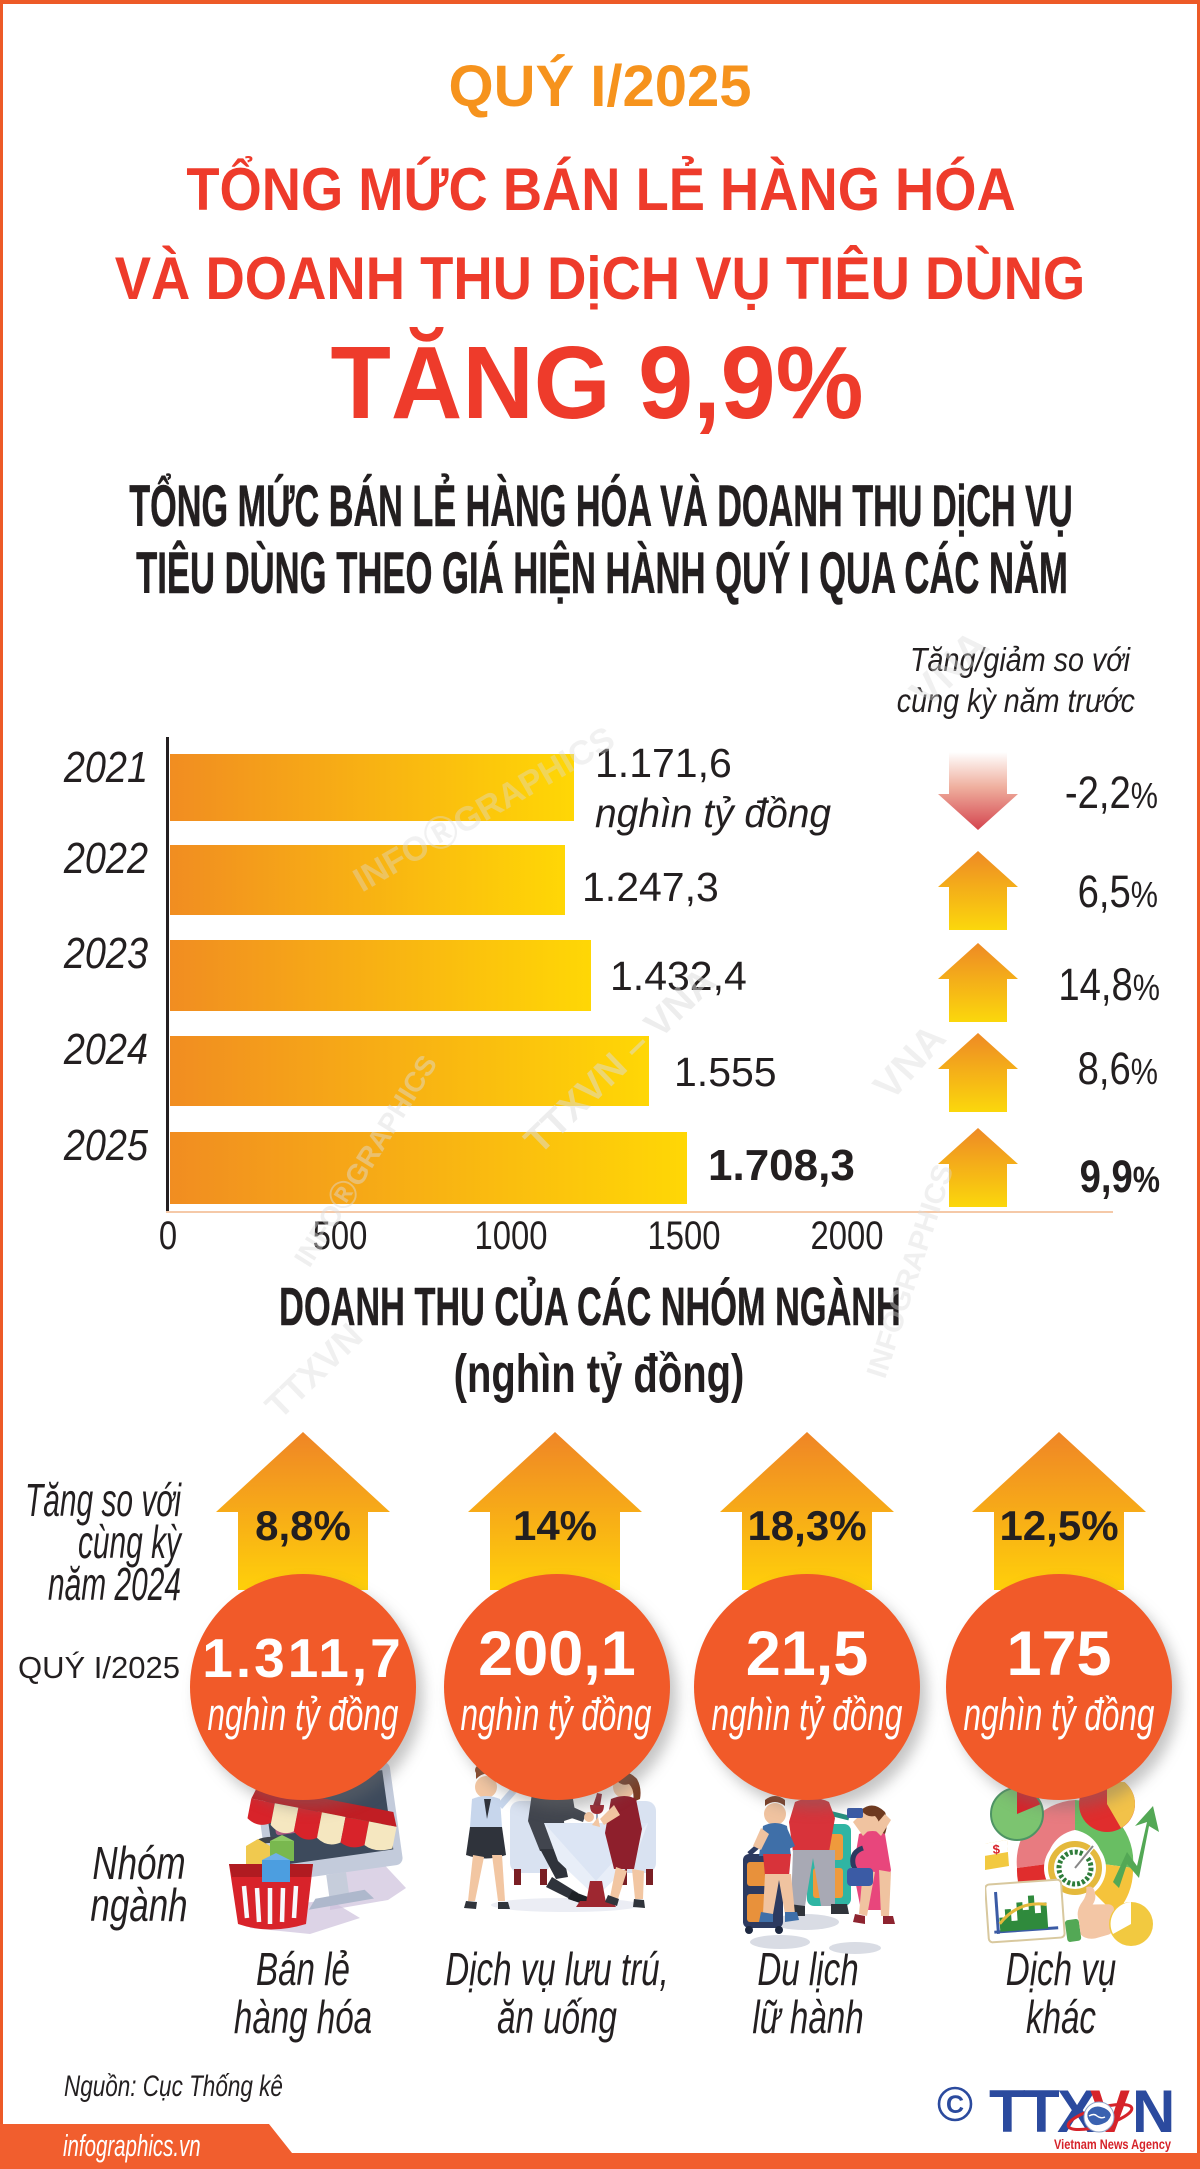 The width and height of the screenshot is (1200, 2169). I want to click on svg-text: C, so click(955, 2105).